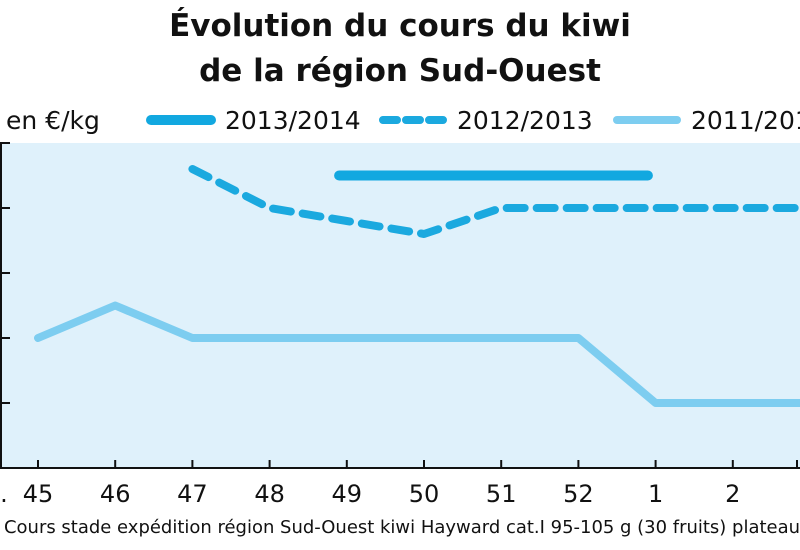 The image size is (800, 550). I want to click on series-line, so click(494, 201).